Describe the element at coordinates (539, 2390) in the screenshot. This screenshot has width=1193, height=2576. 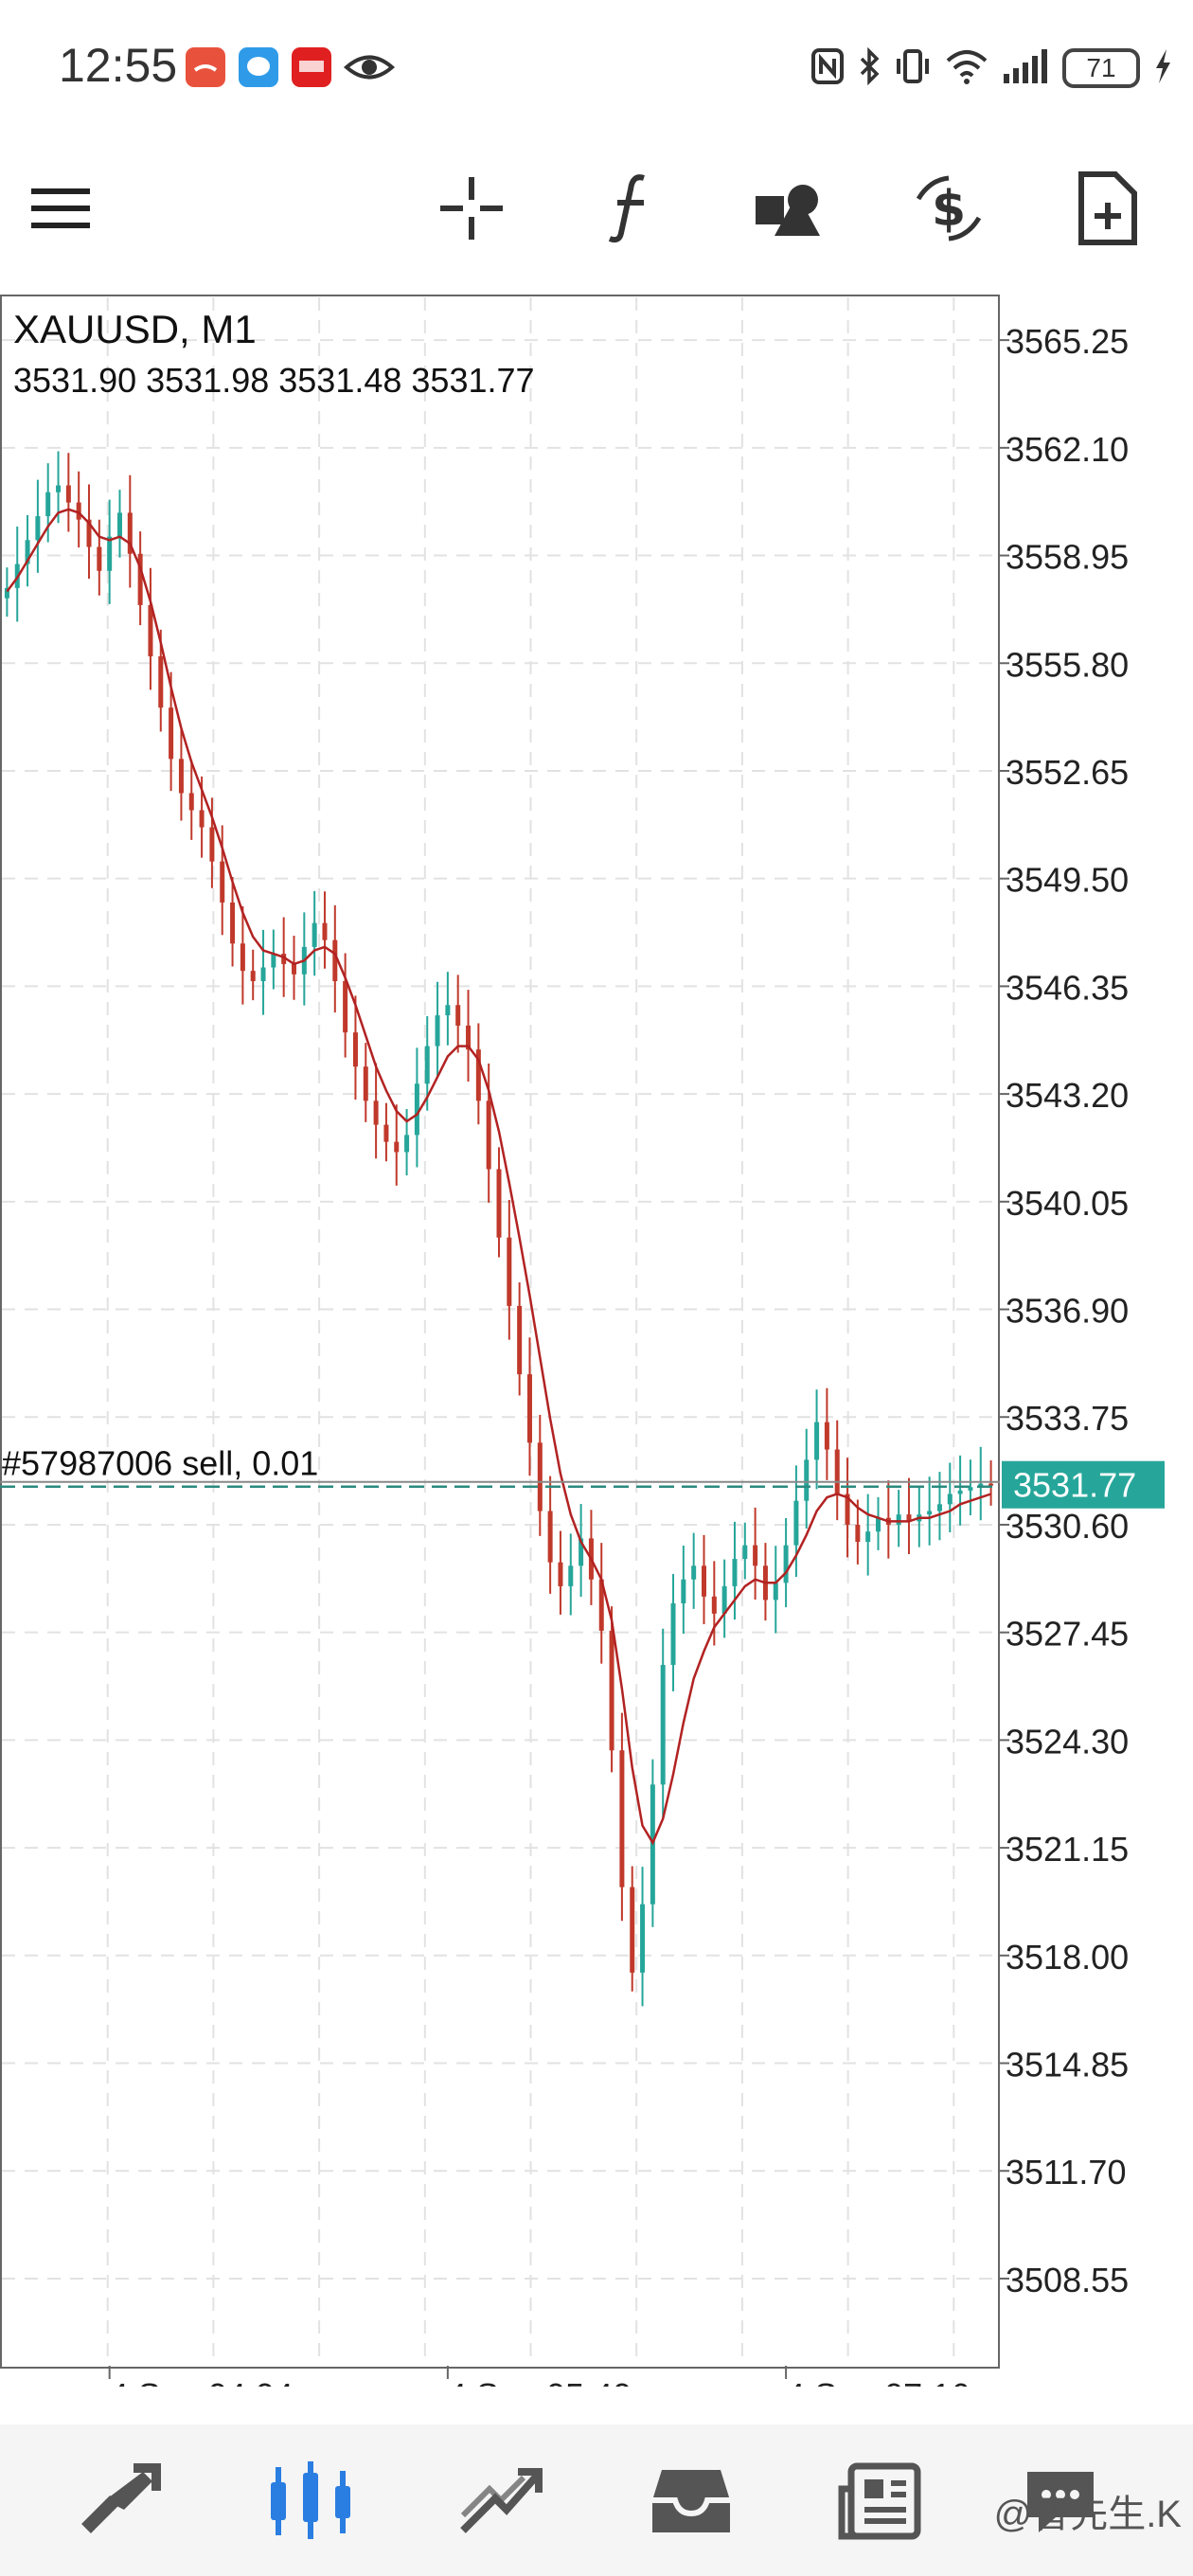
I see `time-axis: 4 Sep 04:04 4 Sep 05:40 4 Sep 07:16` at that location.